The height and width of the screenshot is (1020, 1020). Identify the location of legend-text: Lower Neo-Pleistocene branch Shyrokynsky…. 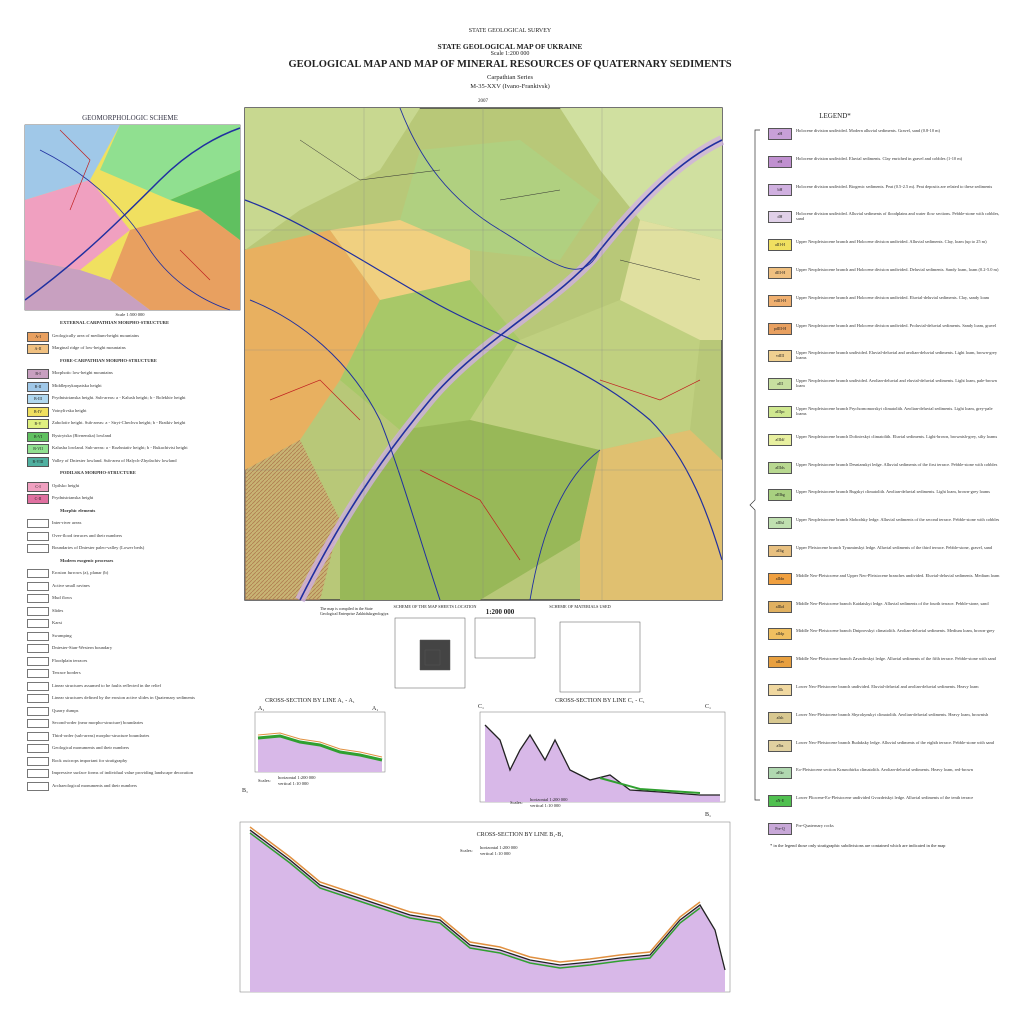
(892, 714).